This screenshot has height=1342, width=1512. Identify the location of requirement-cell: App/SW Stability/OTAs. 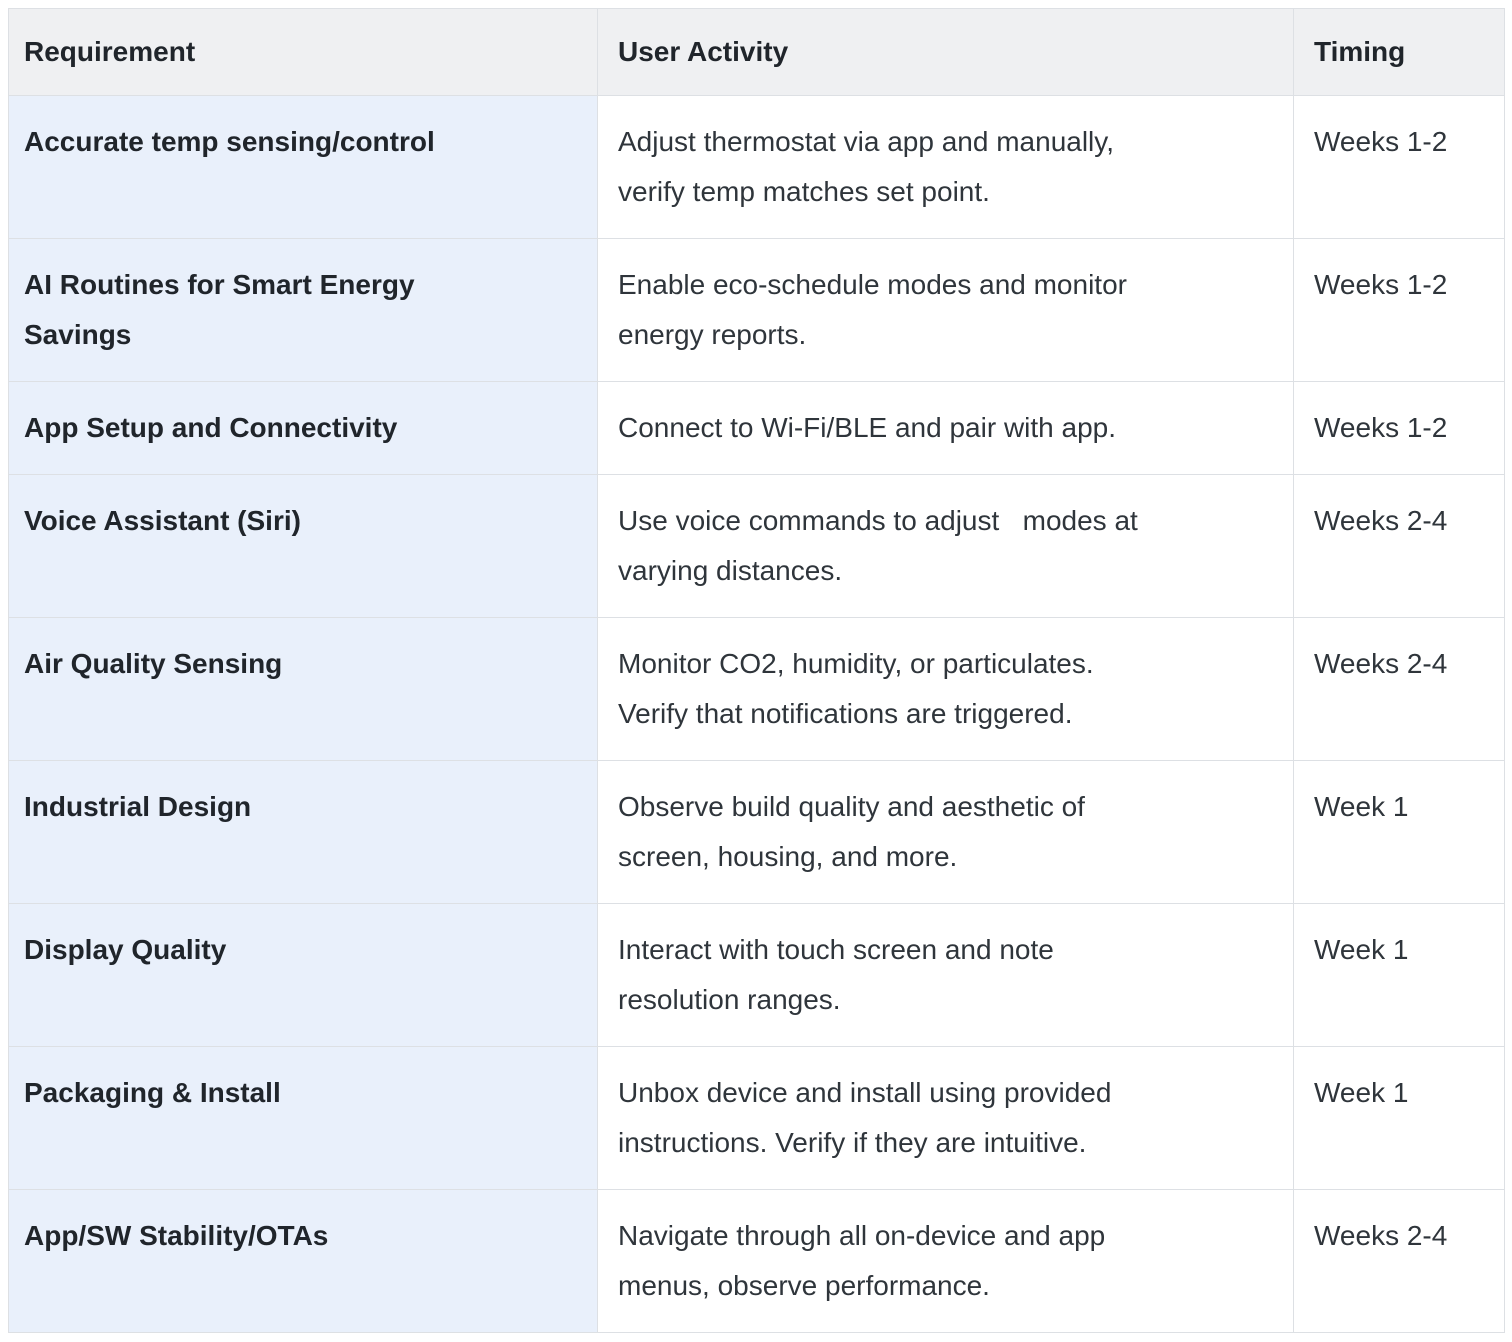
(303, 1261).